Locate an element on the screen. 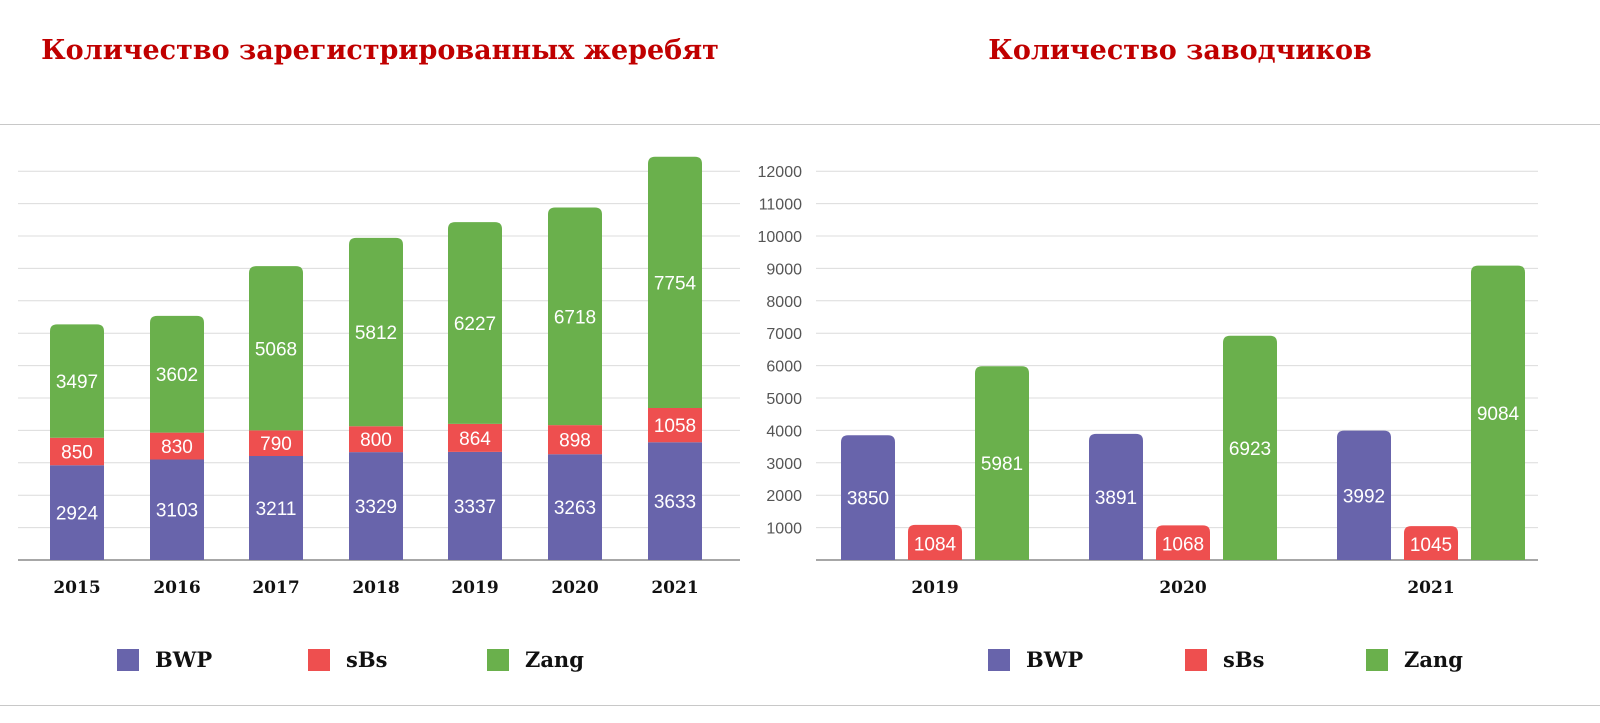  bar-value-label: 3497 is located at coordinates (77, 382).